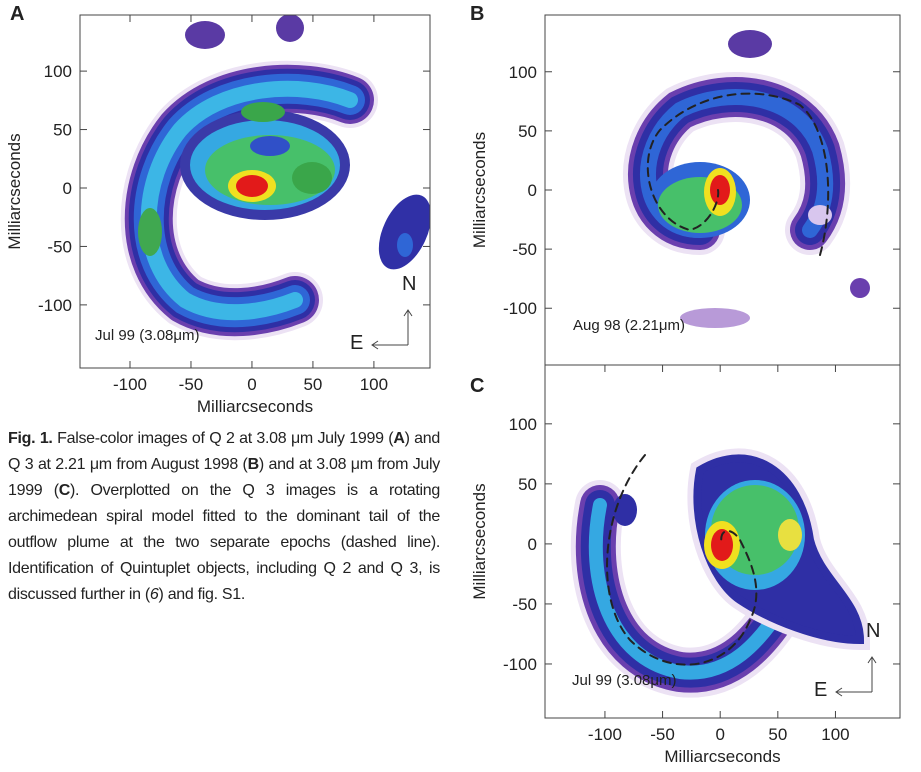  I want to click on caption-ref: C, so click(64, 490).